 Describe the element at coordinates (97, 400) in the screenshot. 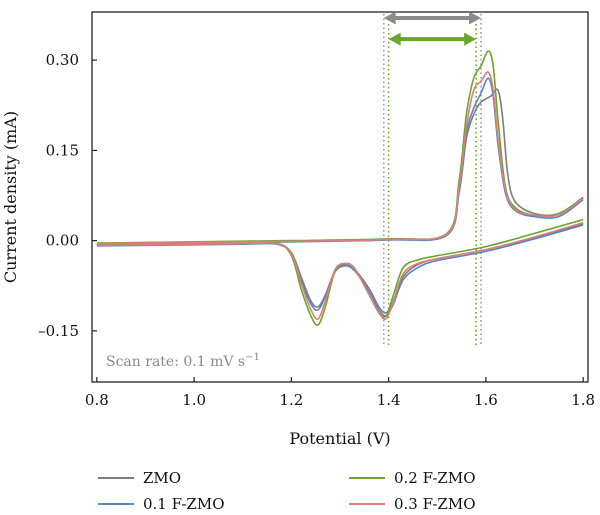

I see `x-tick-label: 0.8` at that location.